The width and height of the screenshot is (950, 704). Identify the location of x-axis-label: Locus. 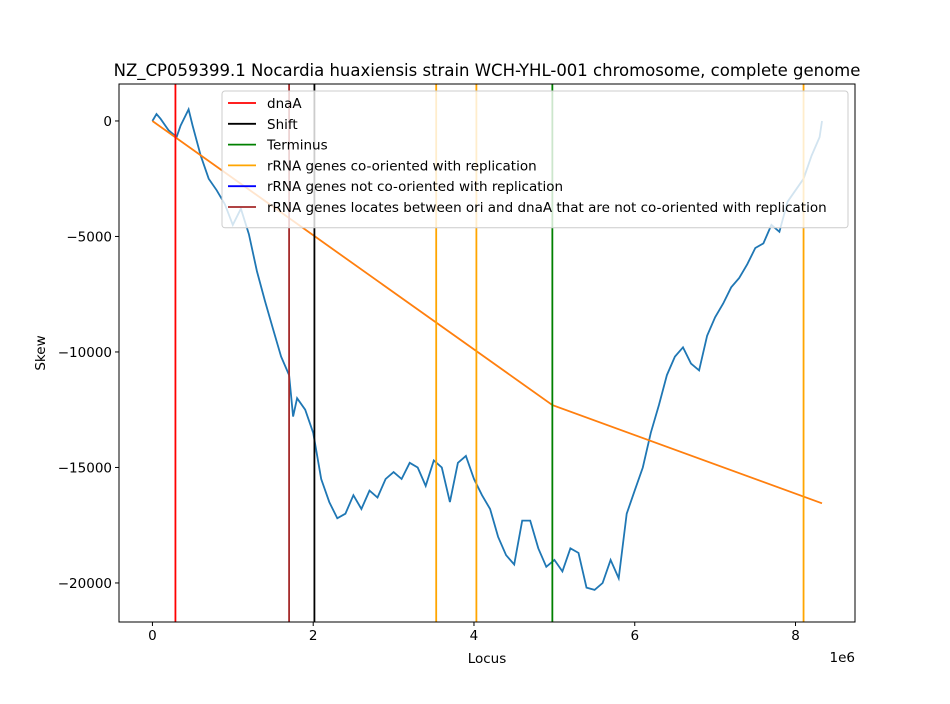
(487, 659).